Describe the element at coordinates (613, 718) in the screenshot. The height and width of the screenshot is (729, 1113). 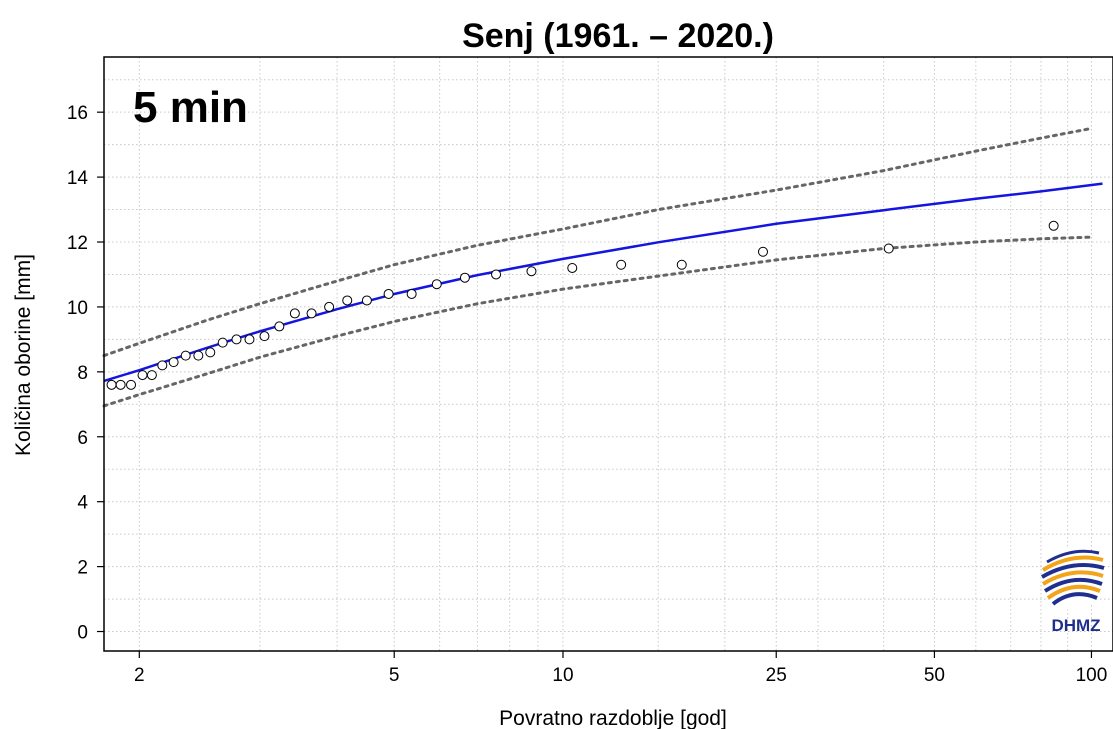
I see `x-axis-label: Povratno razdoblje [god]` at that location.